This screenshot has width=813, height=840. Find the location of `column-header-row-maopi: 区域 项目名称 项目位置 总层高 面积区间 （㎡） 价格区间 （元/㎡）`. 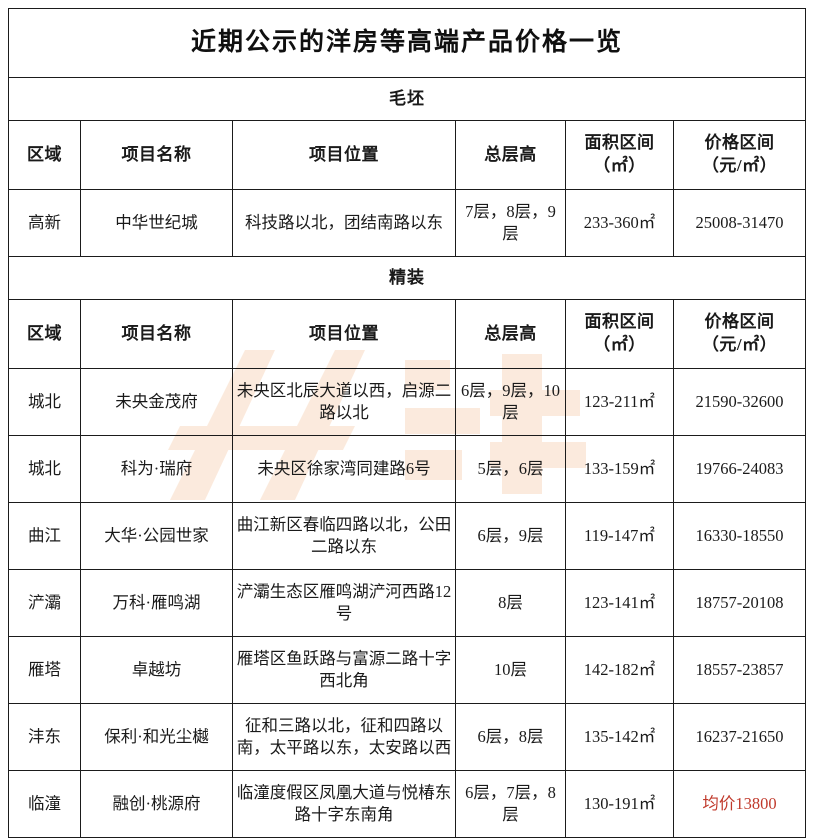

column-header-row-maopi: 区域 项目名称 项目位置 总层高 面积区间 （㎡） 价格区间 （元/㎡） is located at coordinates (407, 155).